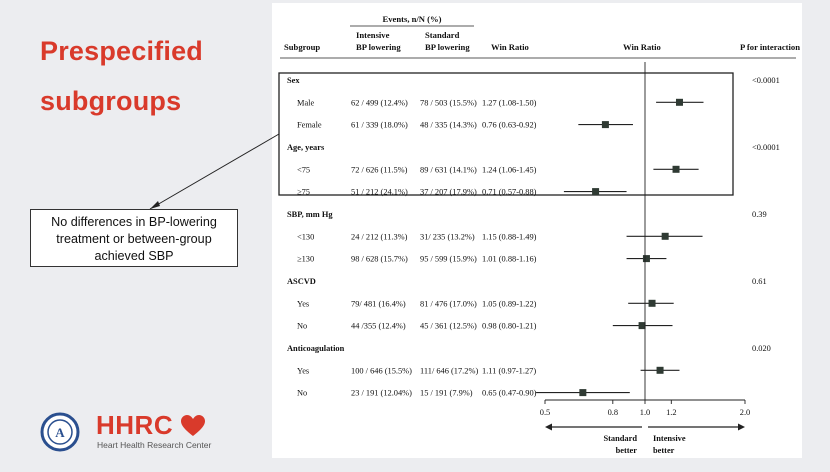 This screenshot has width=830, height=472. What do you see at coordinates (134, 256) in the screenshot?
I see `callout-line: achieved SBP` at bounding box center [134, 256].